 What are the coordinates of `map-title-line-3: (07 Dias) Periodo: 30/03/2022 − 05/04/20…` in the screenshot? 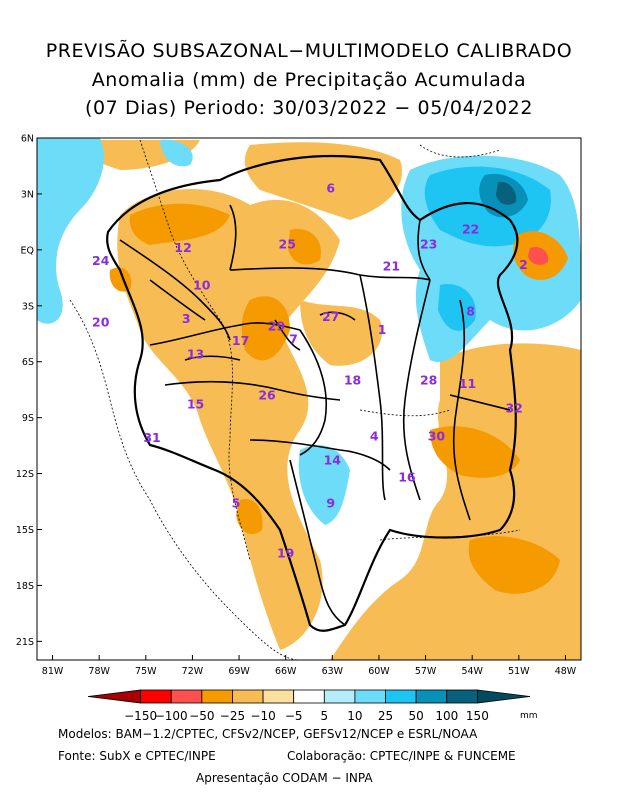 It's located at (309, 108).